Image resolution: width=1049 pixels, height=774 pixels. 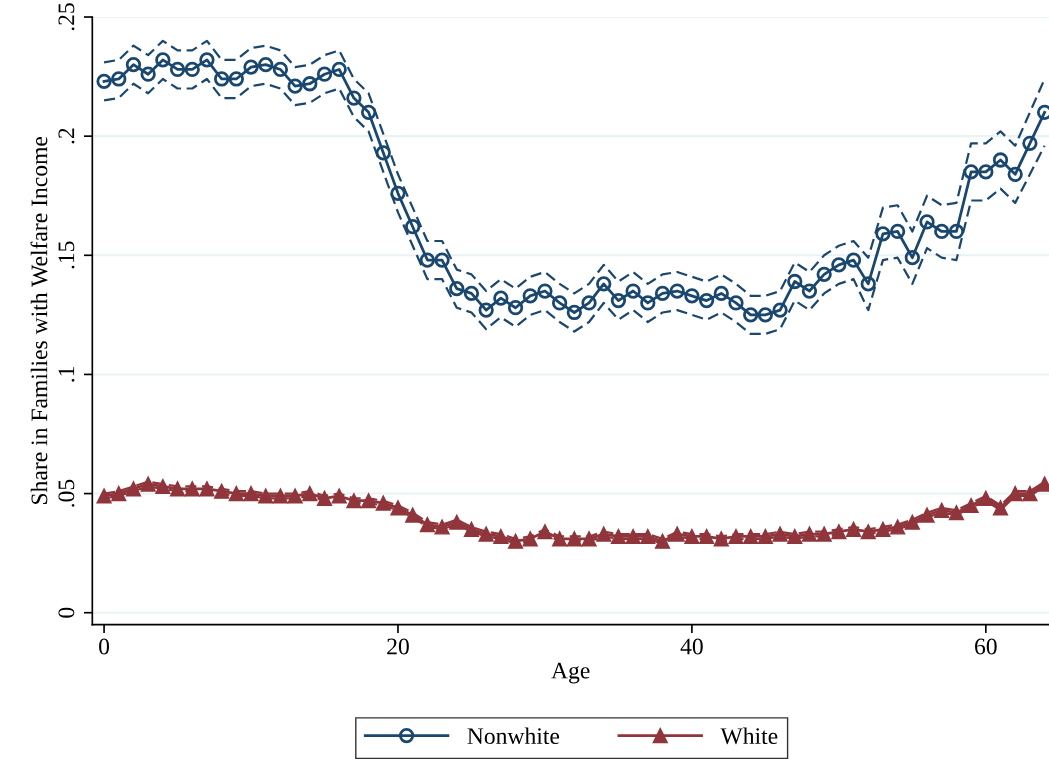 What do you see at coordinates (749, 736) in the screenshot?
I see `legend-label: White` at bounding box center [749, 736].